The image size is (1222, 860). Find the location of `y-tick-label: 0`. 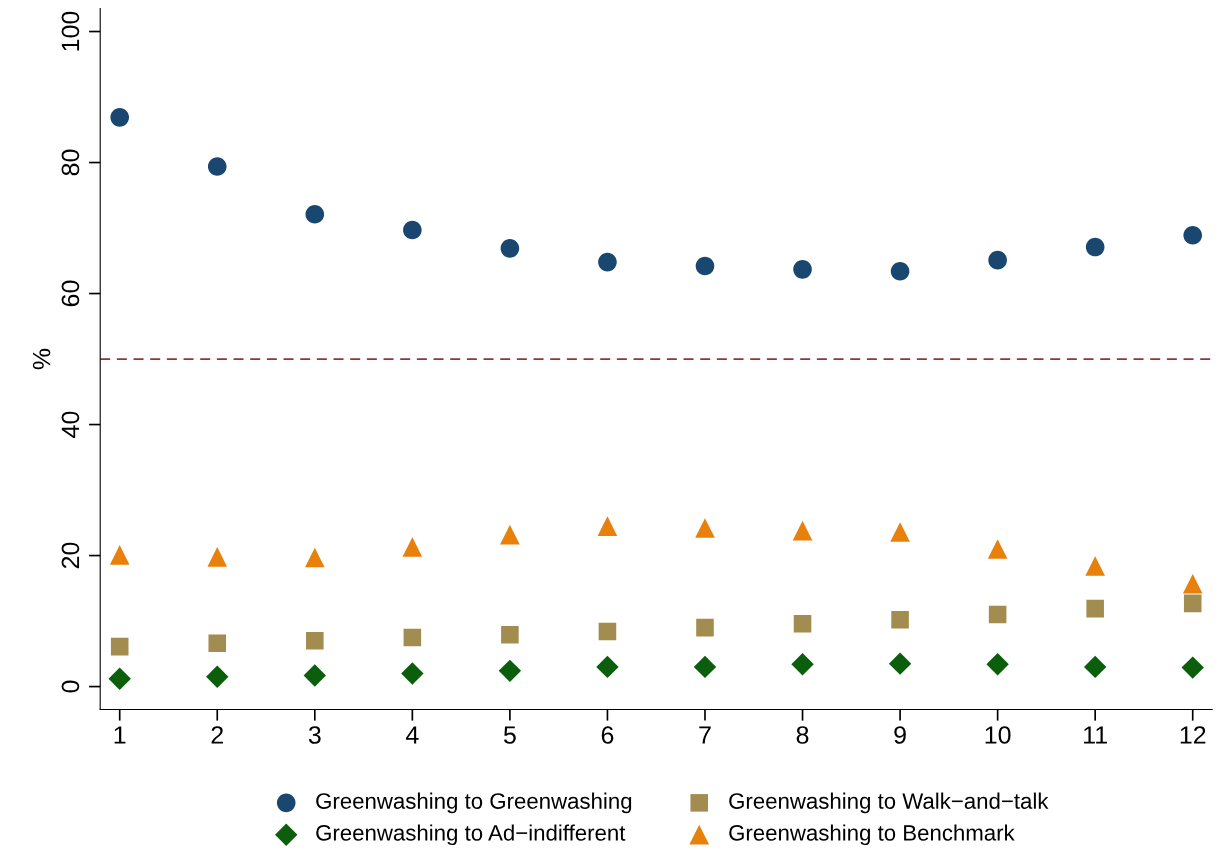

y-tick-label: 0 is located at coordinates (70, 686).